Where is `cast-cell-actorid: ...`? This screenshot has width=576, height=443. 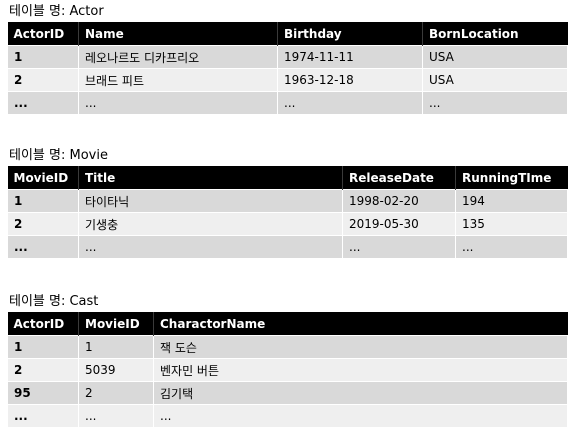 cast-cell-actorid: ... is located at coordinates (43, 416).